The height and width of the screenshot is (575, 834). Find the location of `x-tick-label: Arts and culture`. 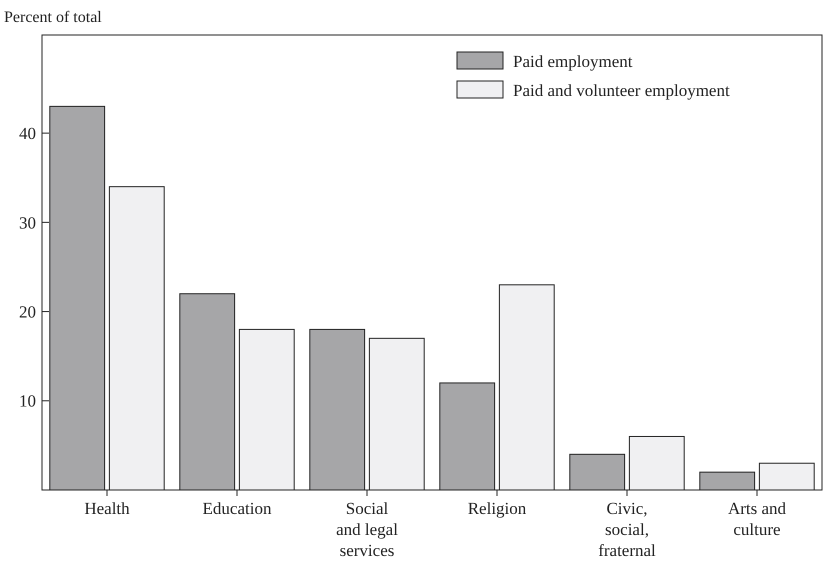

x-tick-label: Arts and culture is located at coordinates (757, 519).